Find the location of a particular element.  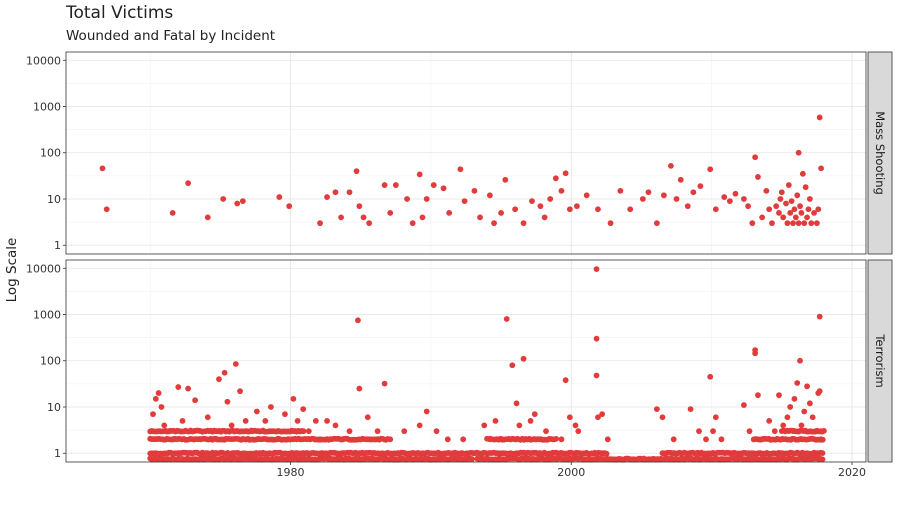

x-tick-label: 1980 is located at coordinates (291, 472).